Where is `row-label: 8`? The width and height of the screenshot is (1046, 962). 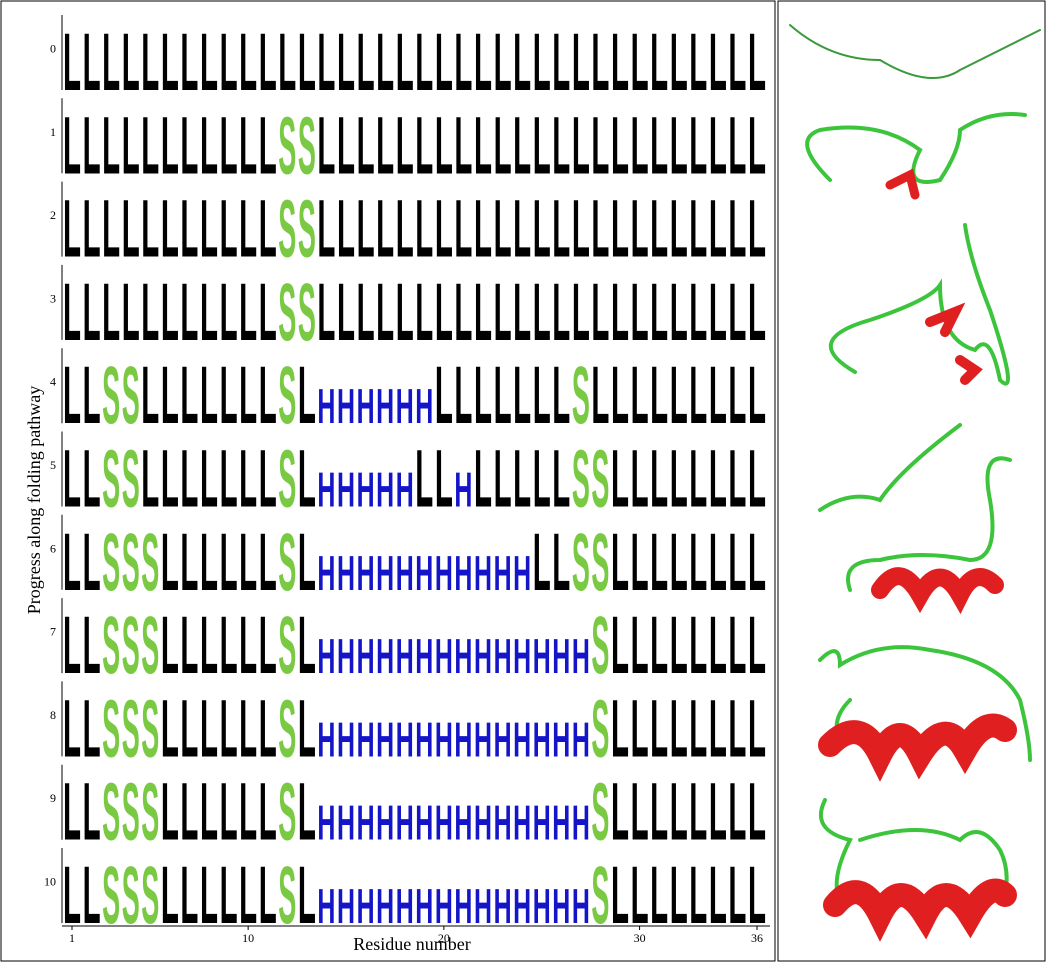
row-label: 8 is located at coordinates (53, 715).